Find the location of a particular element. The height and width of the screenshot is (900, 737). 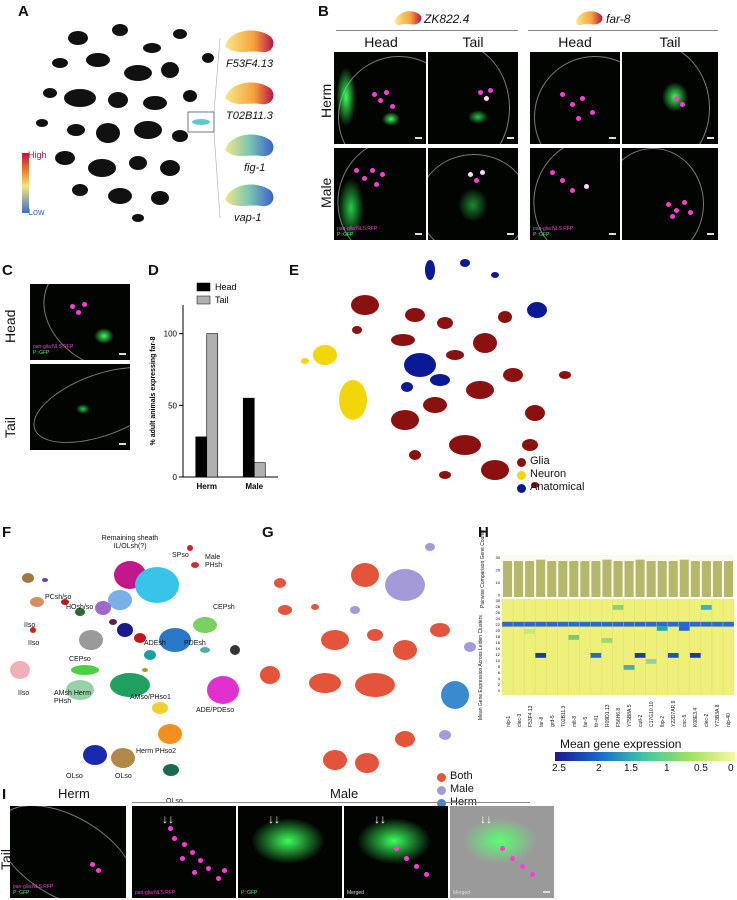

micrograph: ↓↓ Merged is located at coordinates (396, 852).